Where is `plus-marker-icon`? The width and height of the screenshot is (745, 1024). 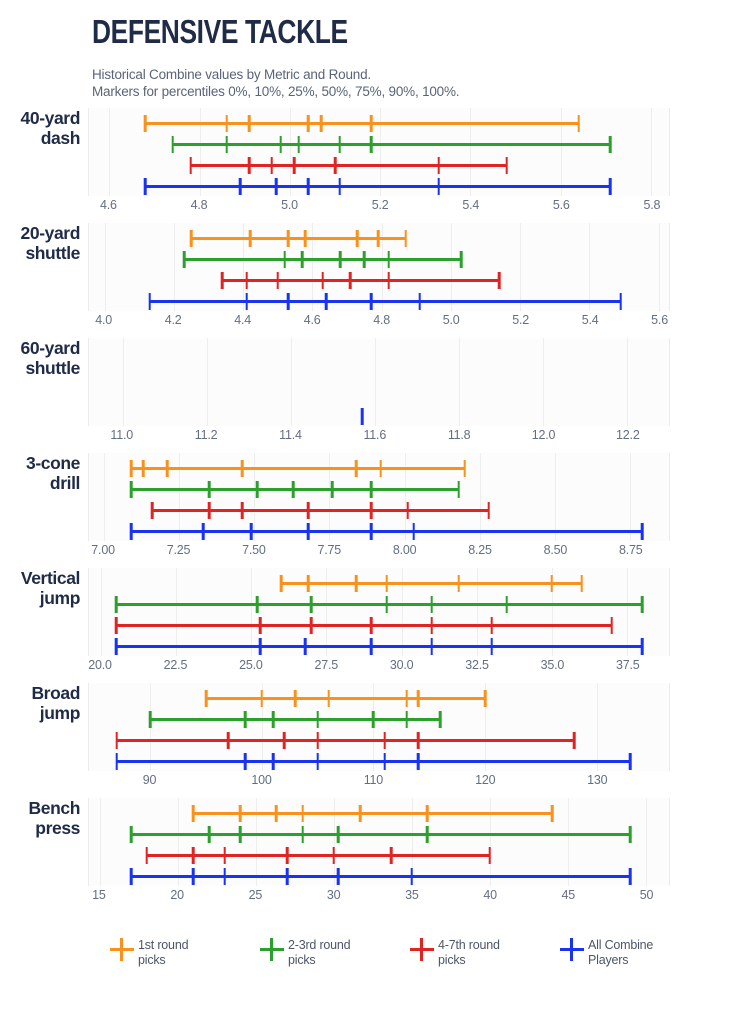 plus-marker-icon is located at coordinates (423, 950).